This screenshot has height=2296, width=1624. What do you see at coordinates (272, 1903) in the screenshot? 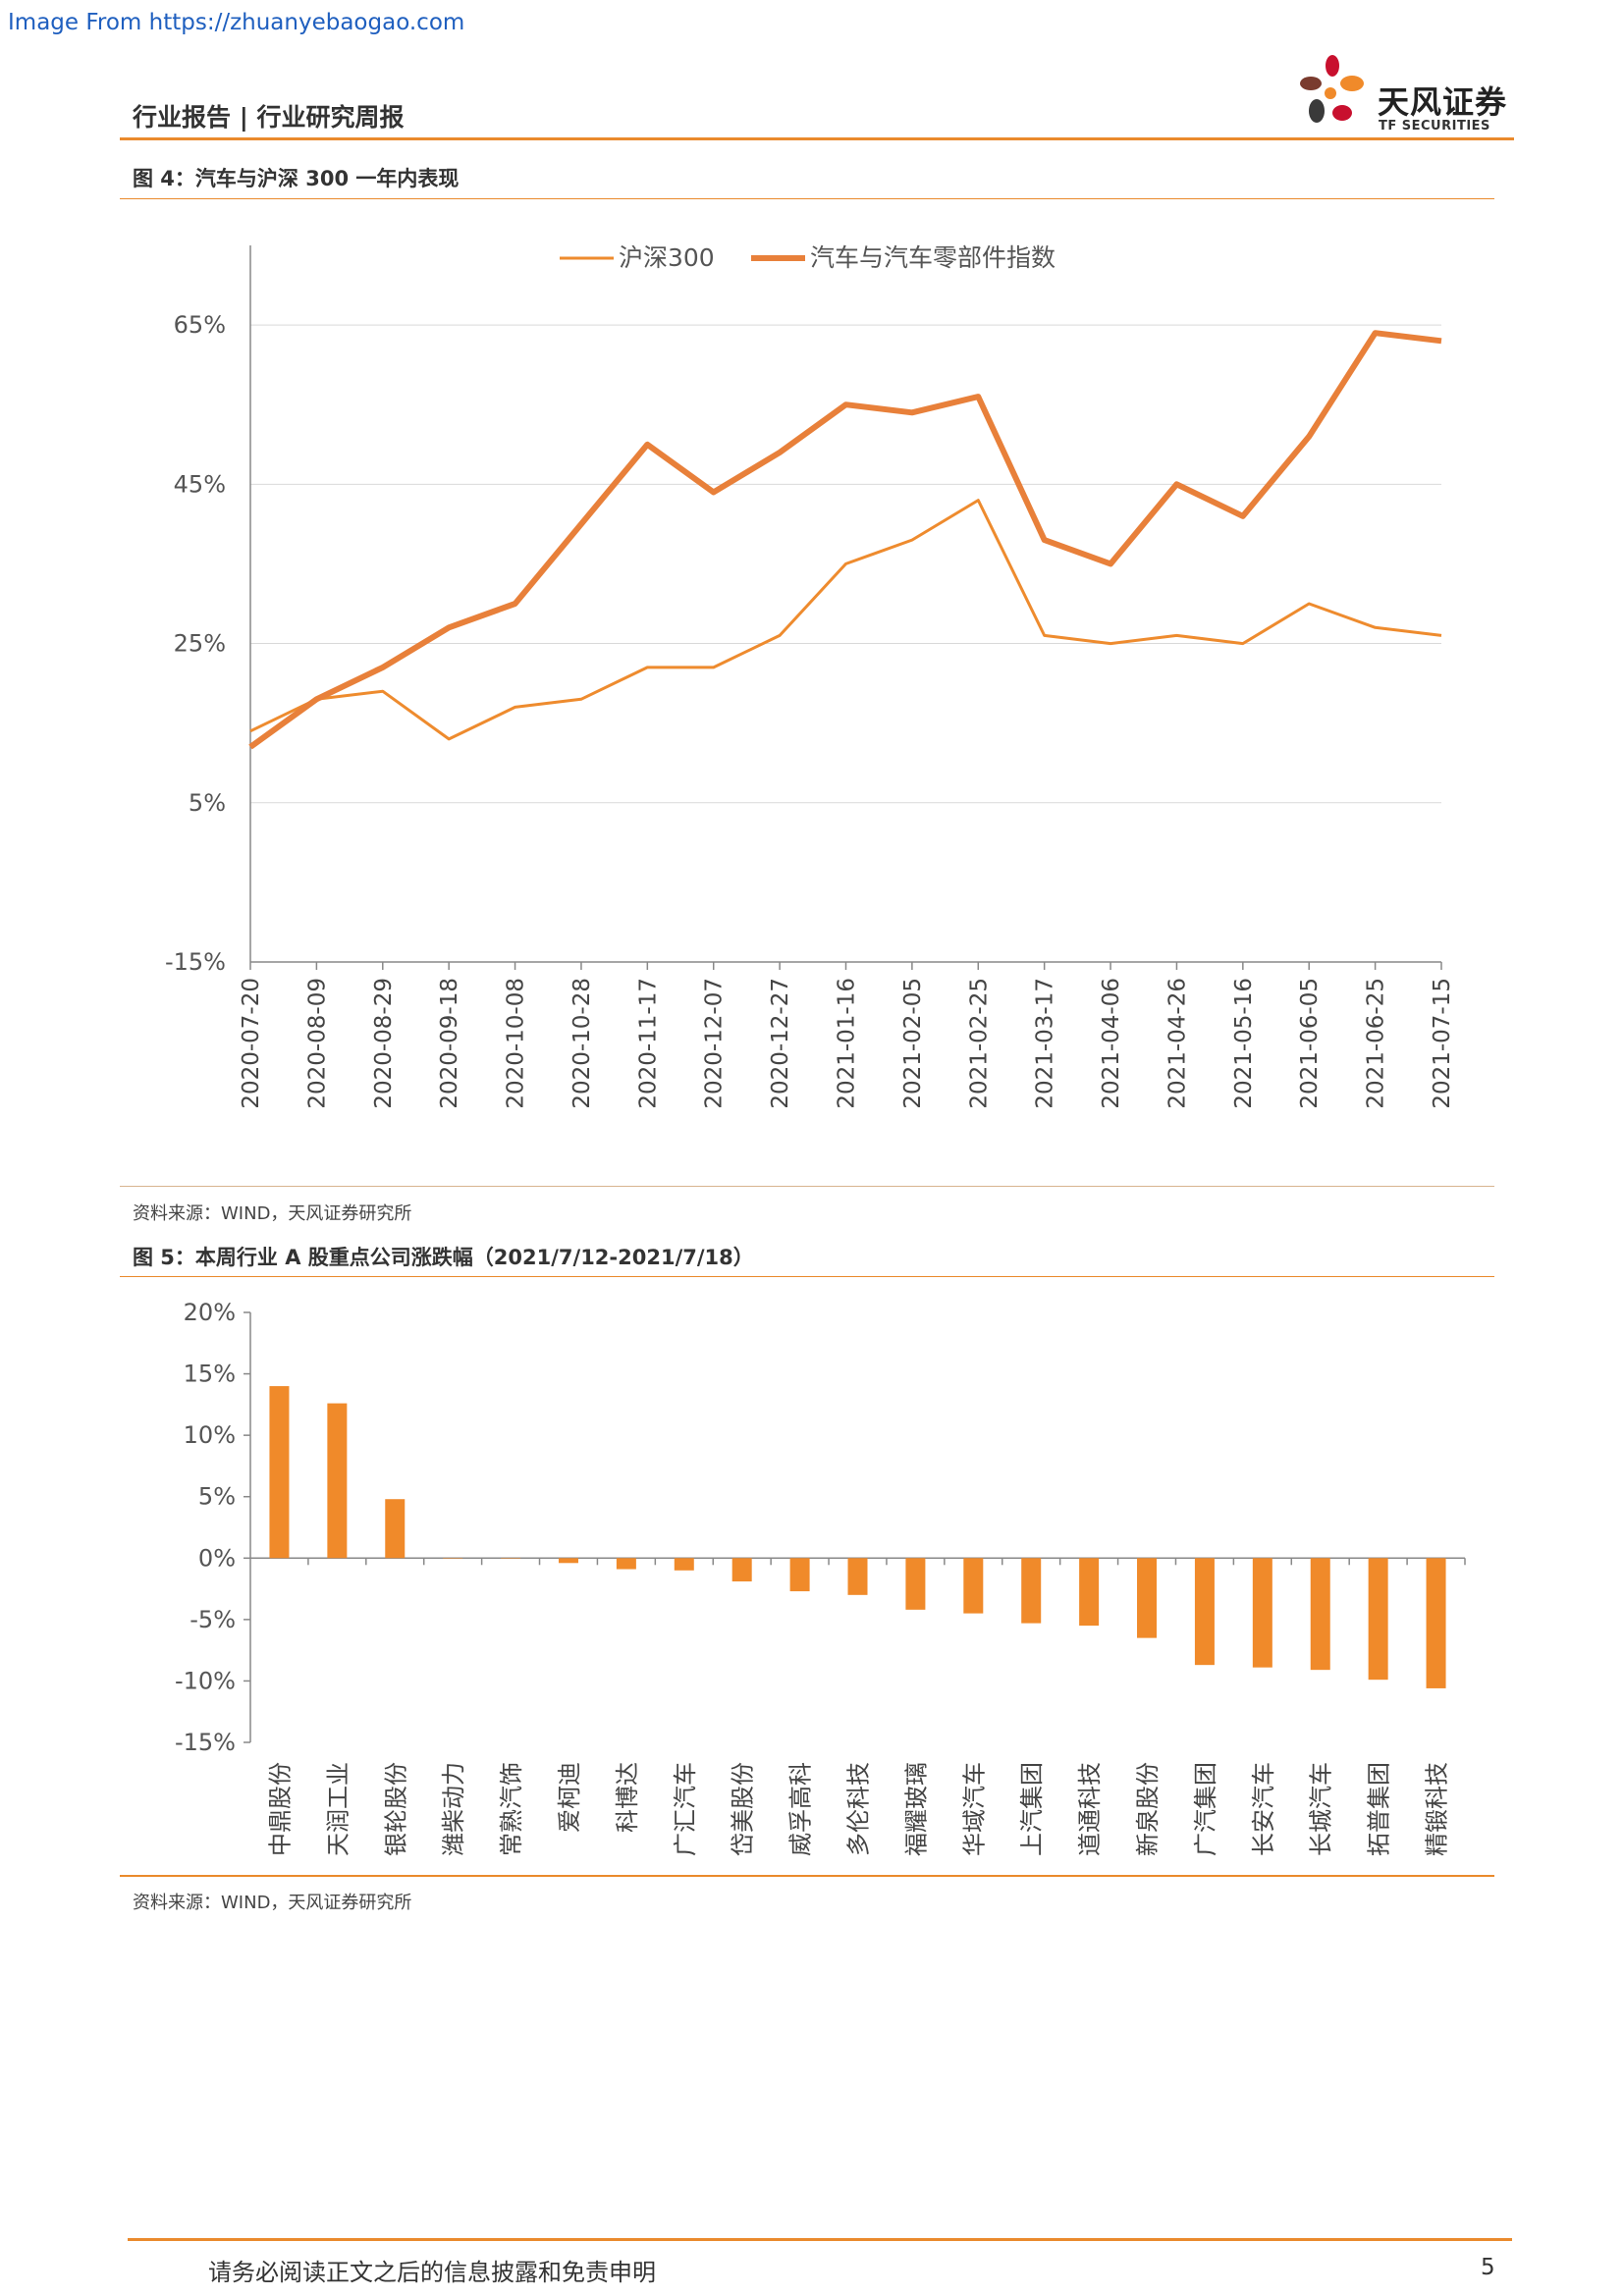
I see `figure5-source: 资料来源：WIND，天风证券研究所` at bounding box center [272, 1903].